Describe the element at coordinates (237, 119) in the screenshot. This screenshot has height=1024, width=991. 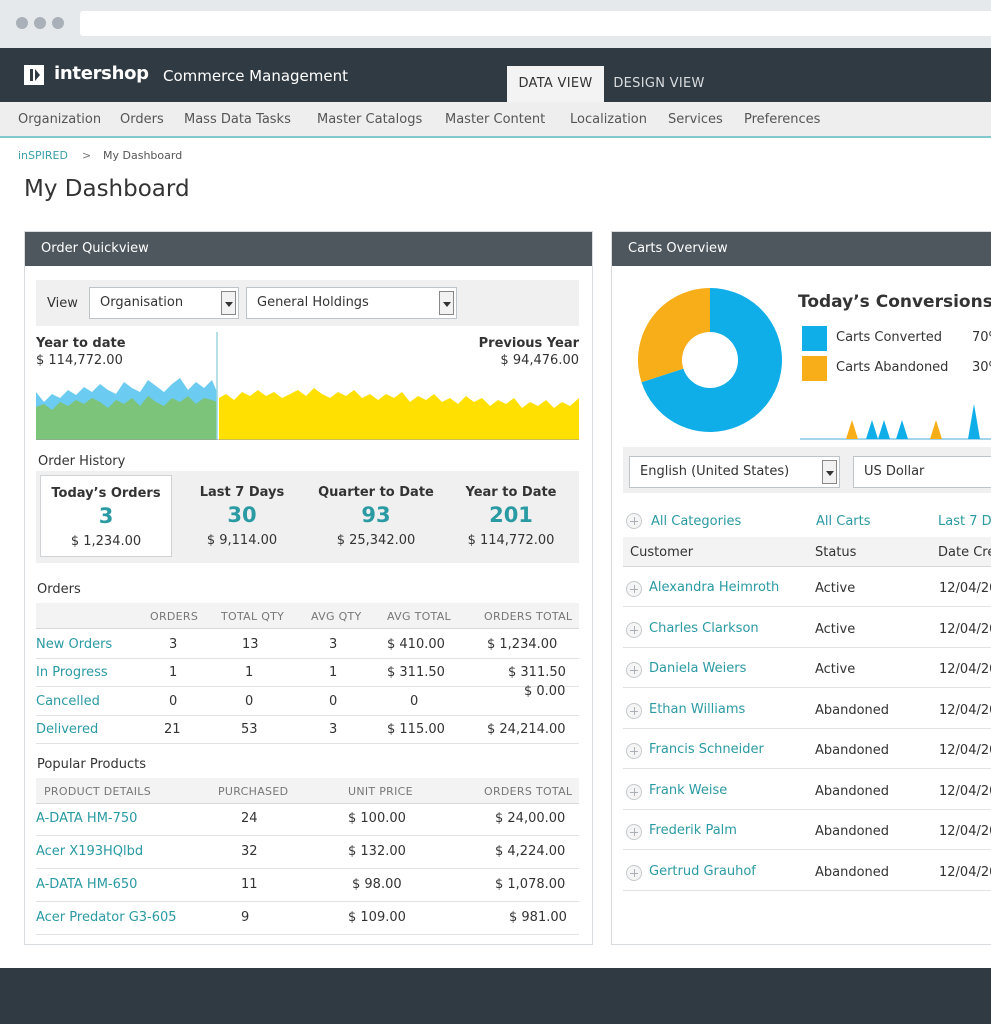
I see `nav-mass-data-tasks: Mass Data Tasks` at that location.